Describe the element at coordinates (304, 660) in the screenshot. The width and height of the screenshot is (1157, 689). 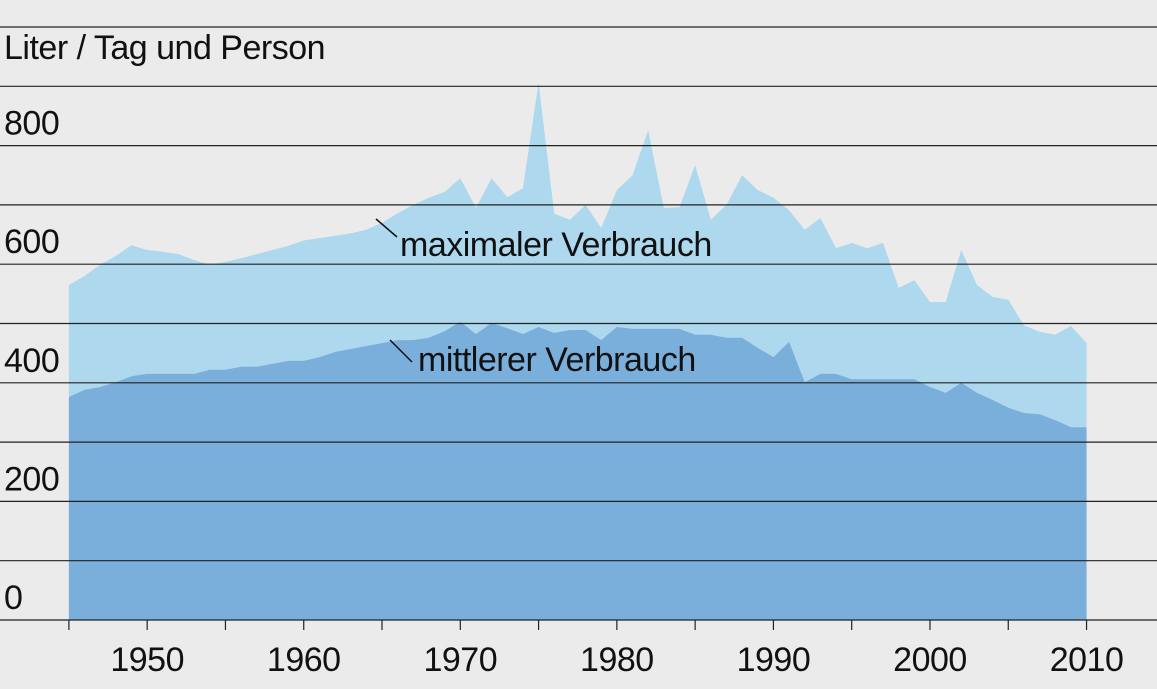
I see `x-tick-label: 1960` at that location.